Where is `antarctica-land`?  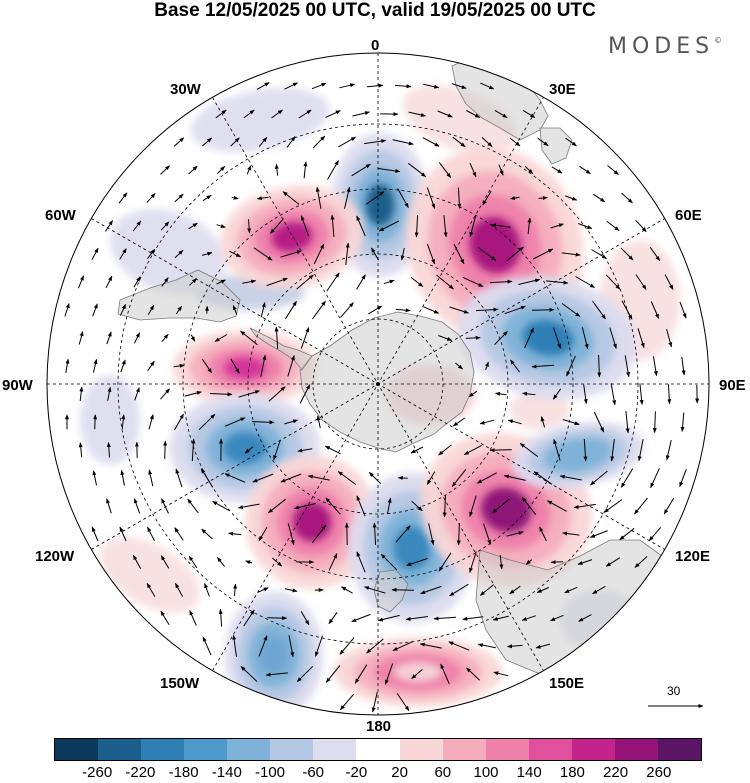
antarctica-land is located at coordinates (387, 382).